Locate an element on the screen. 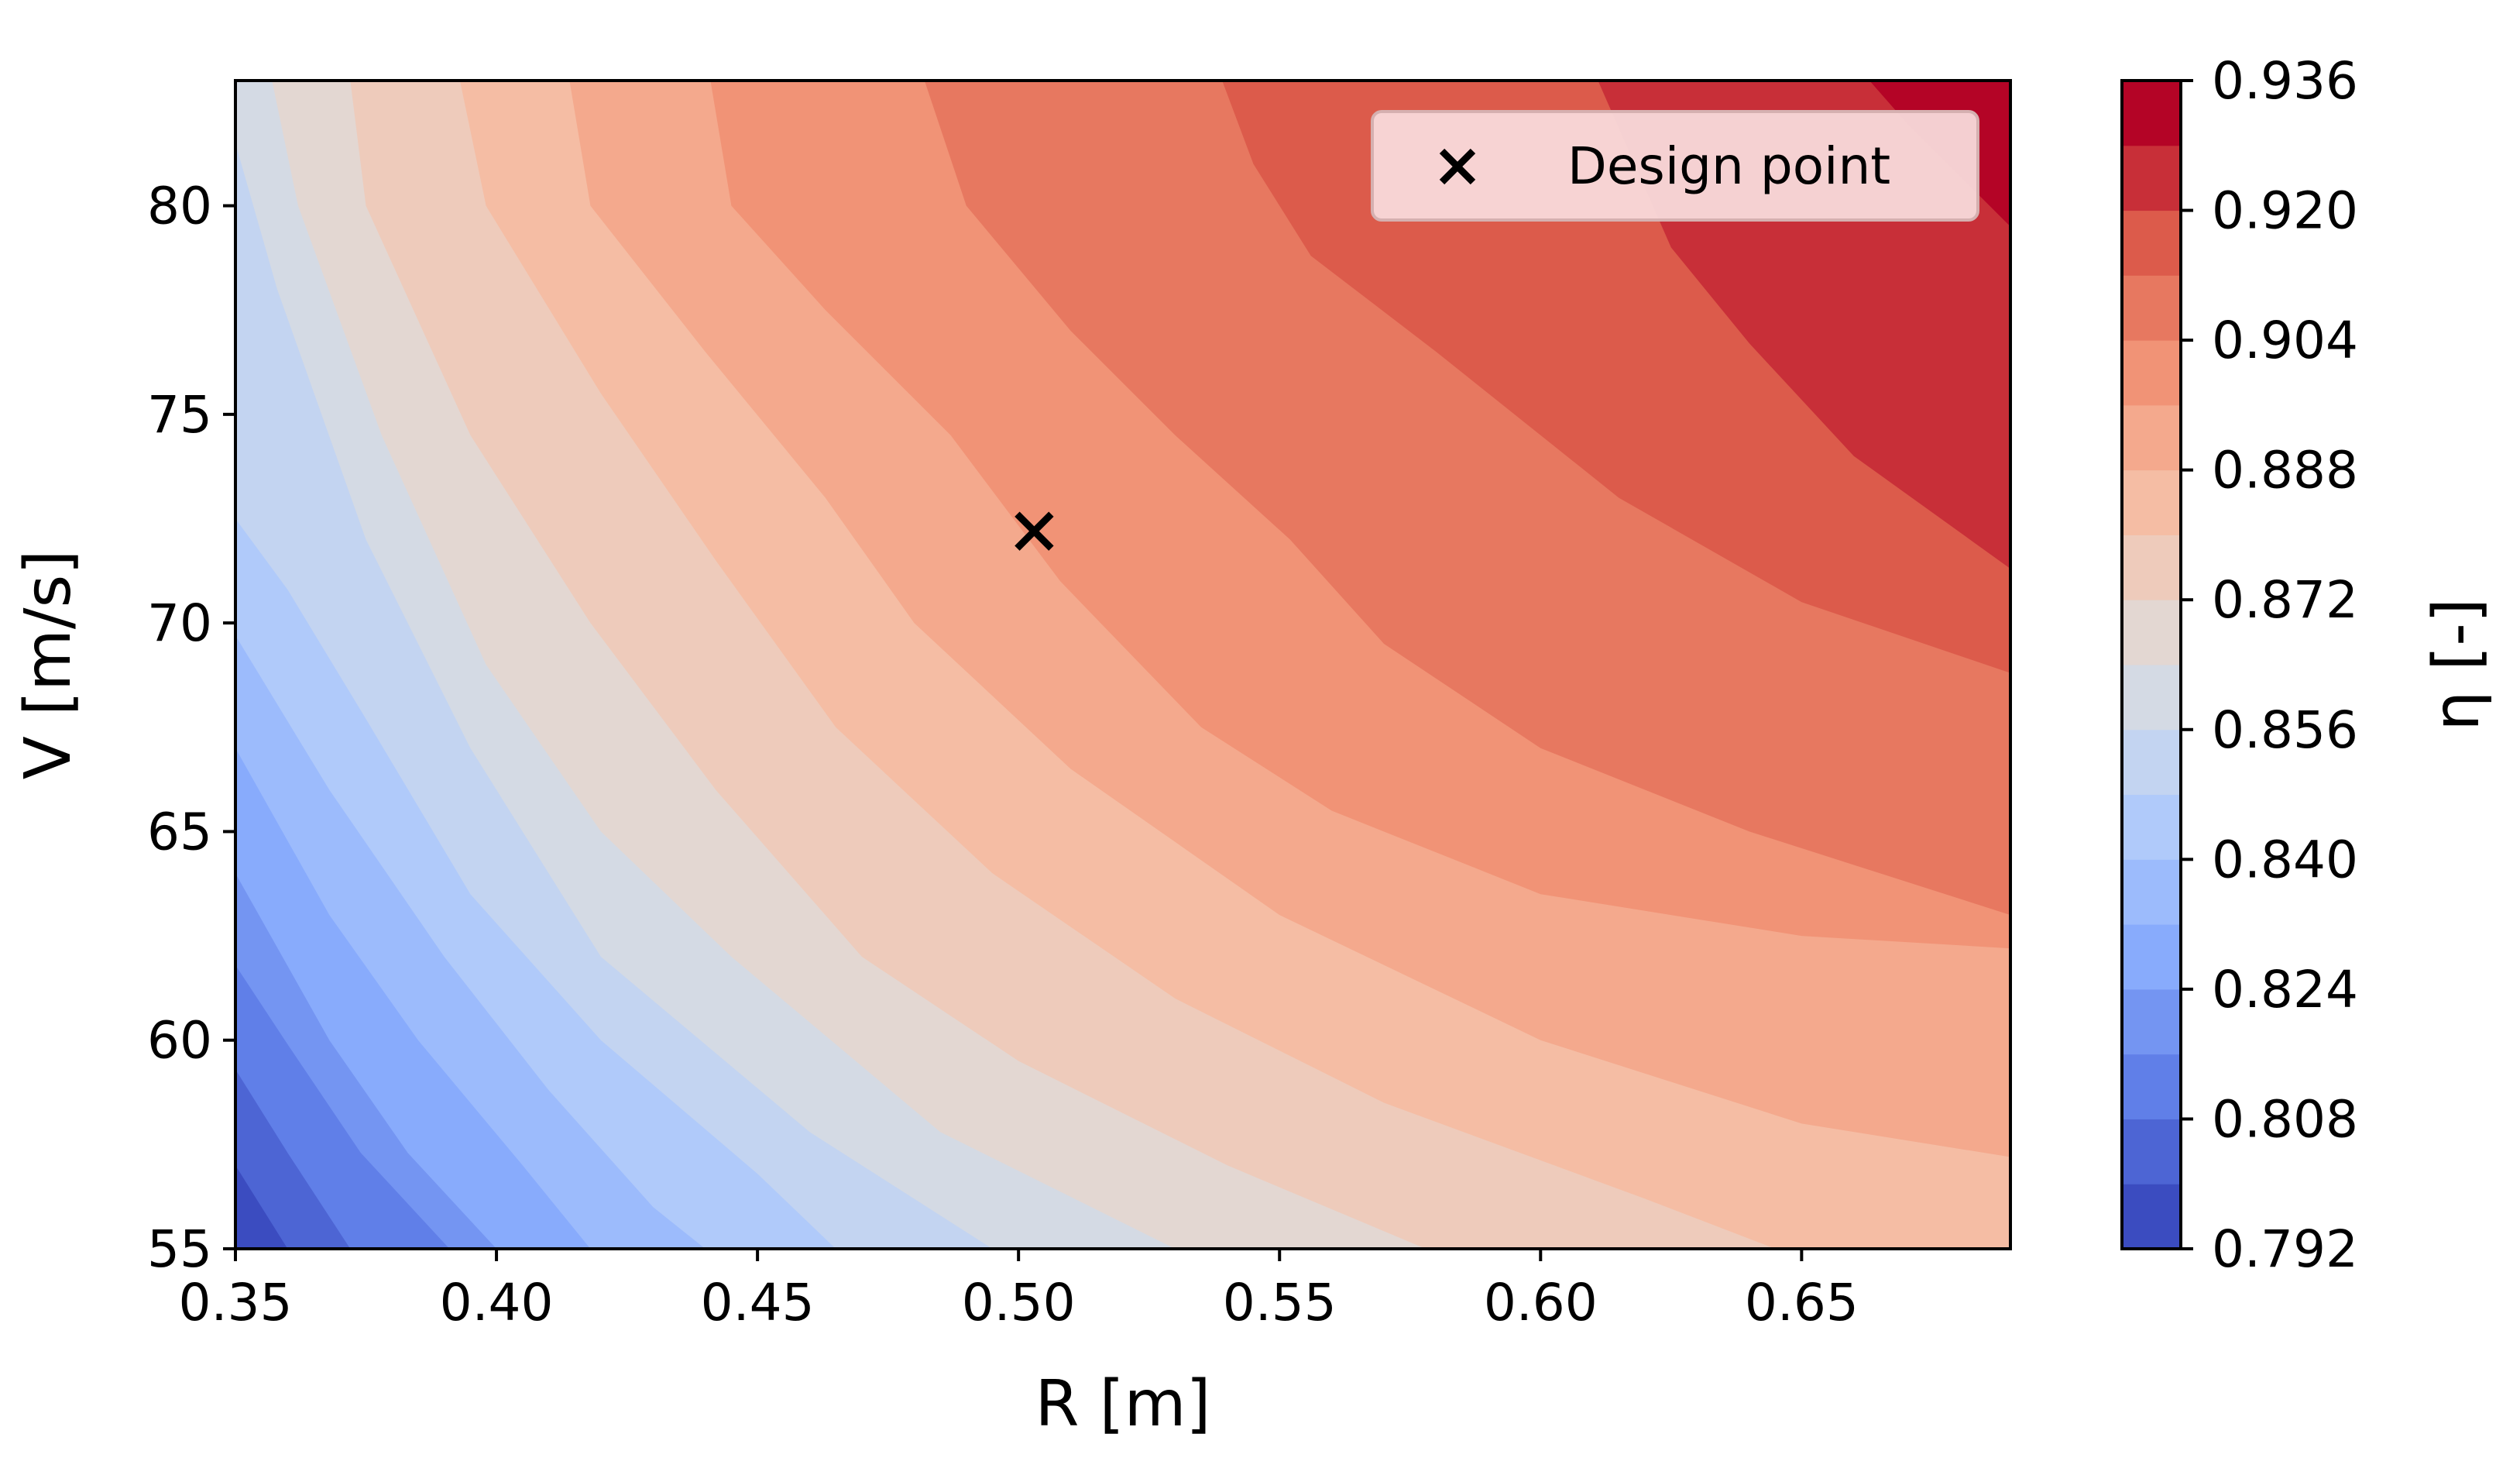  colorbar-tick-label: 0.872 is located at coordinates (2285, 600).